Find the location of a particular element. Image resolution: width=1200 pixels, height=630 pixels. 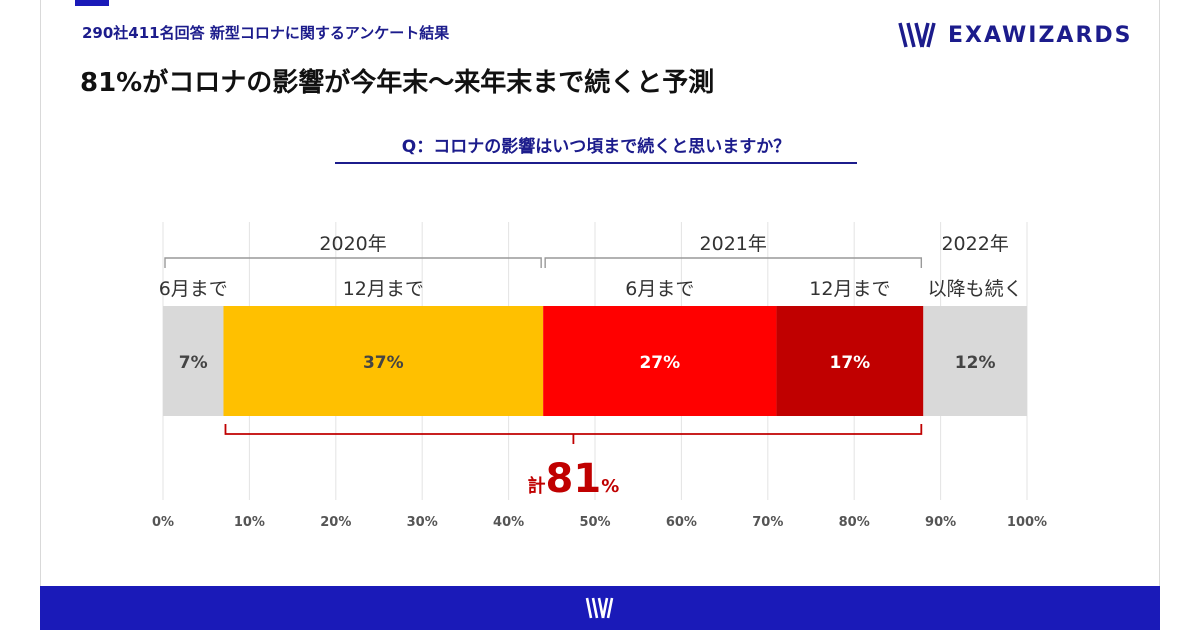

x-tick-label: 80% is located at coordinates (854, 522).